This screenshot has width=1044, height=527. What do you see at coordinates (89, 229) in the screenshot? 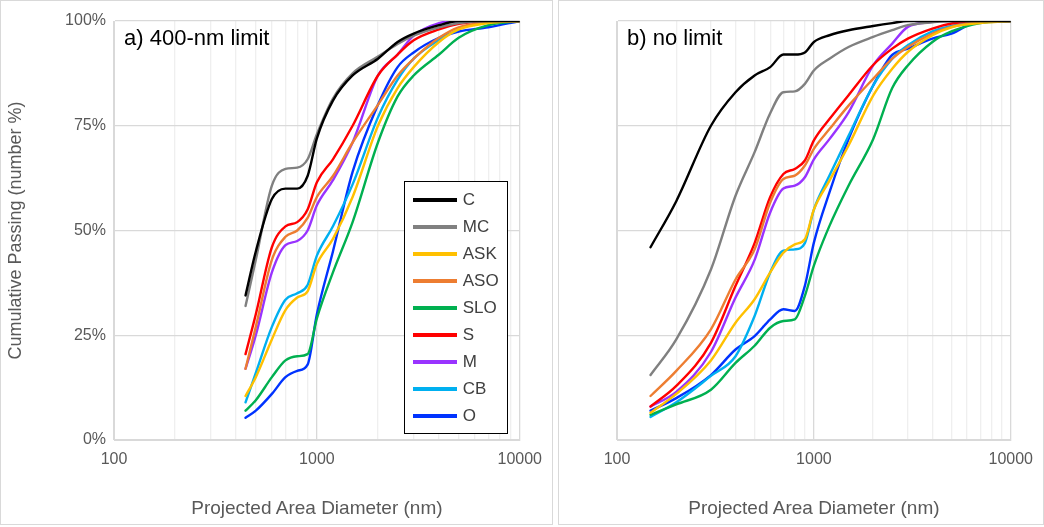
I see `y-tick-label: 50%` at bounding box center [89, 229].